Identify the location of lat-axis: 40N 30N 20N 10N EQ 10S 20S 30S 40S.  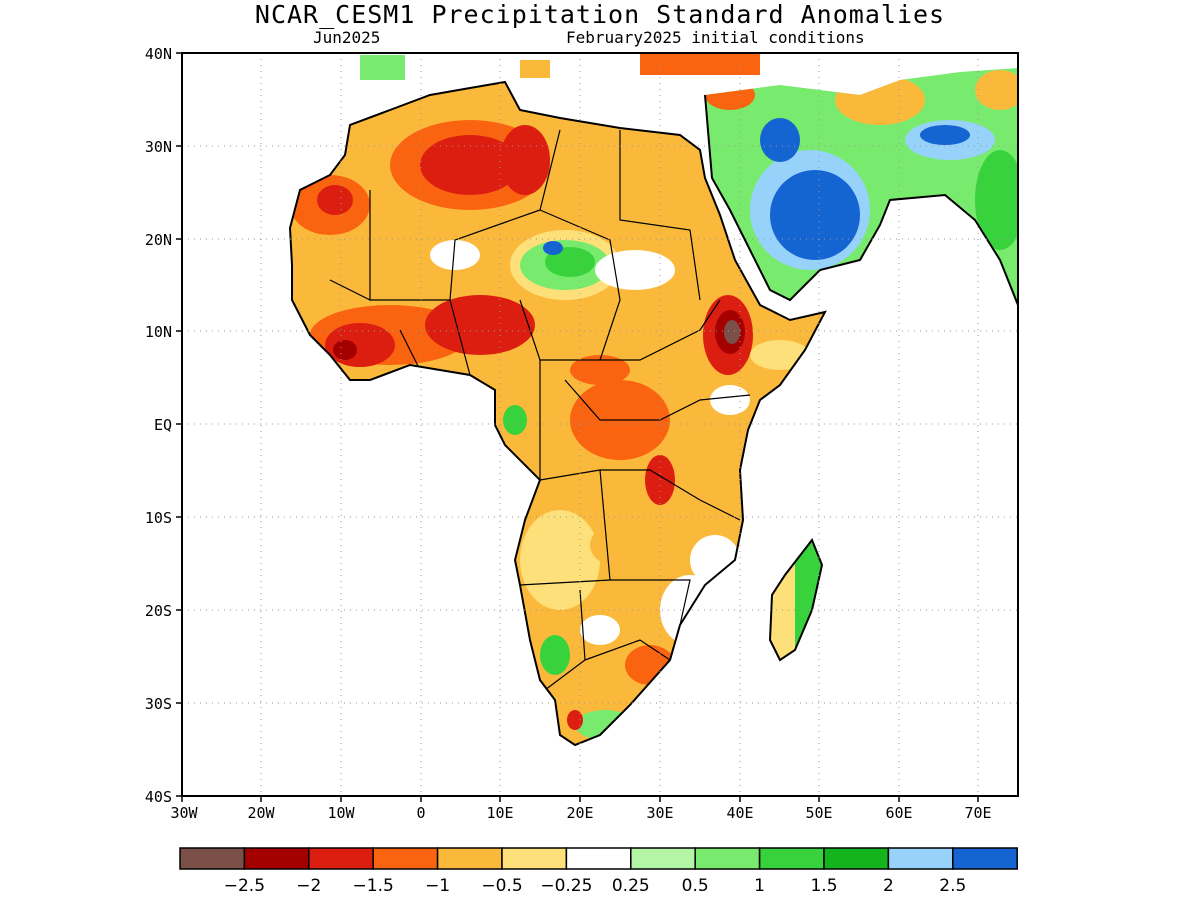
(158, 425).